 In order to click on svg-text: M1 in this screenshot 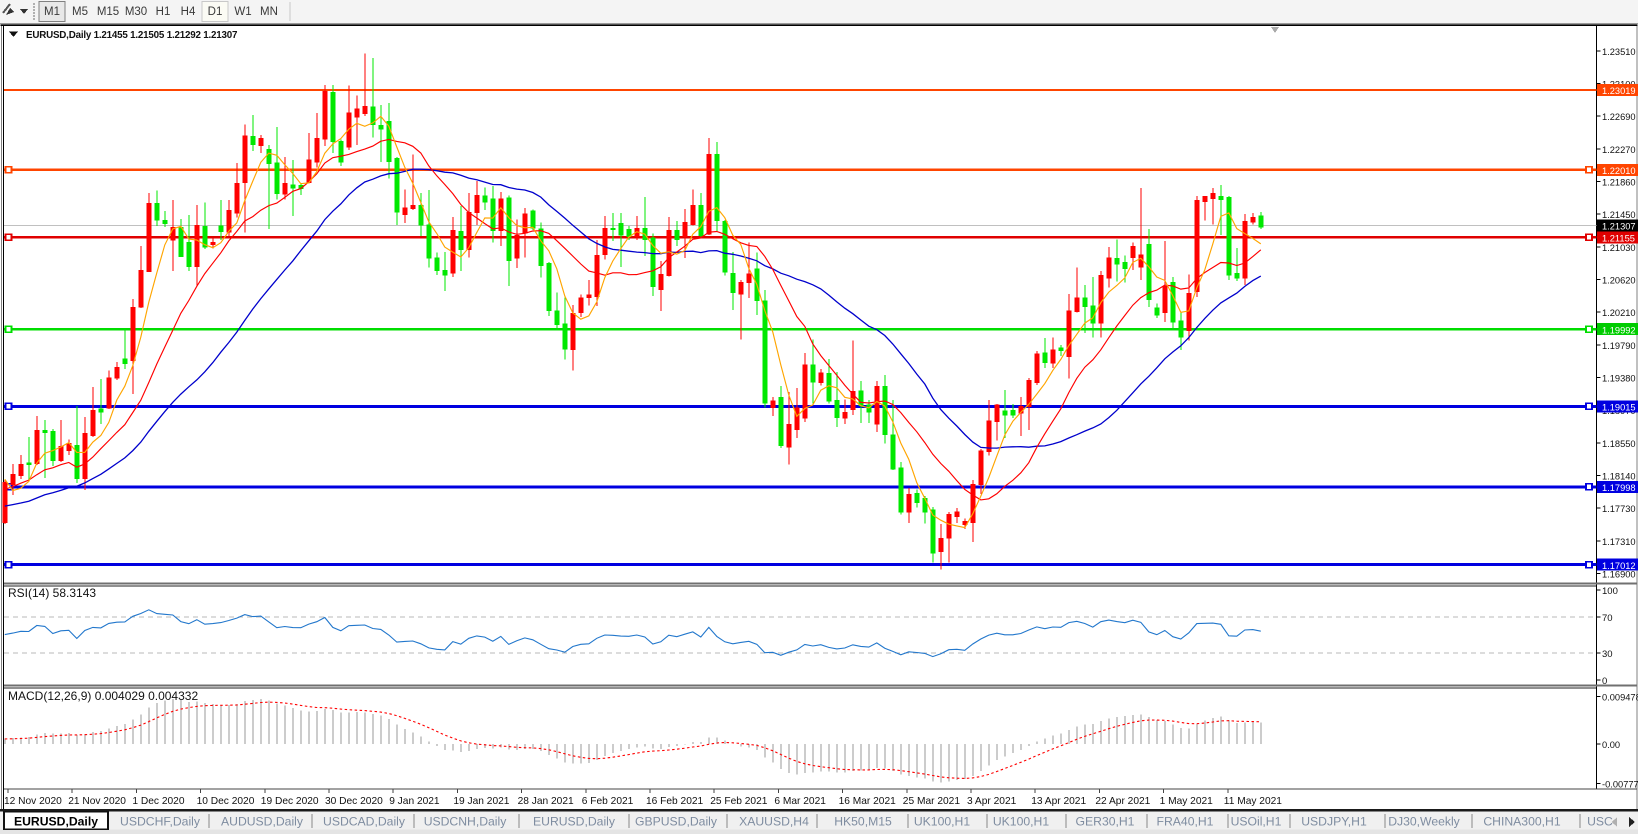, I will do `click(52, 12)`.